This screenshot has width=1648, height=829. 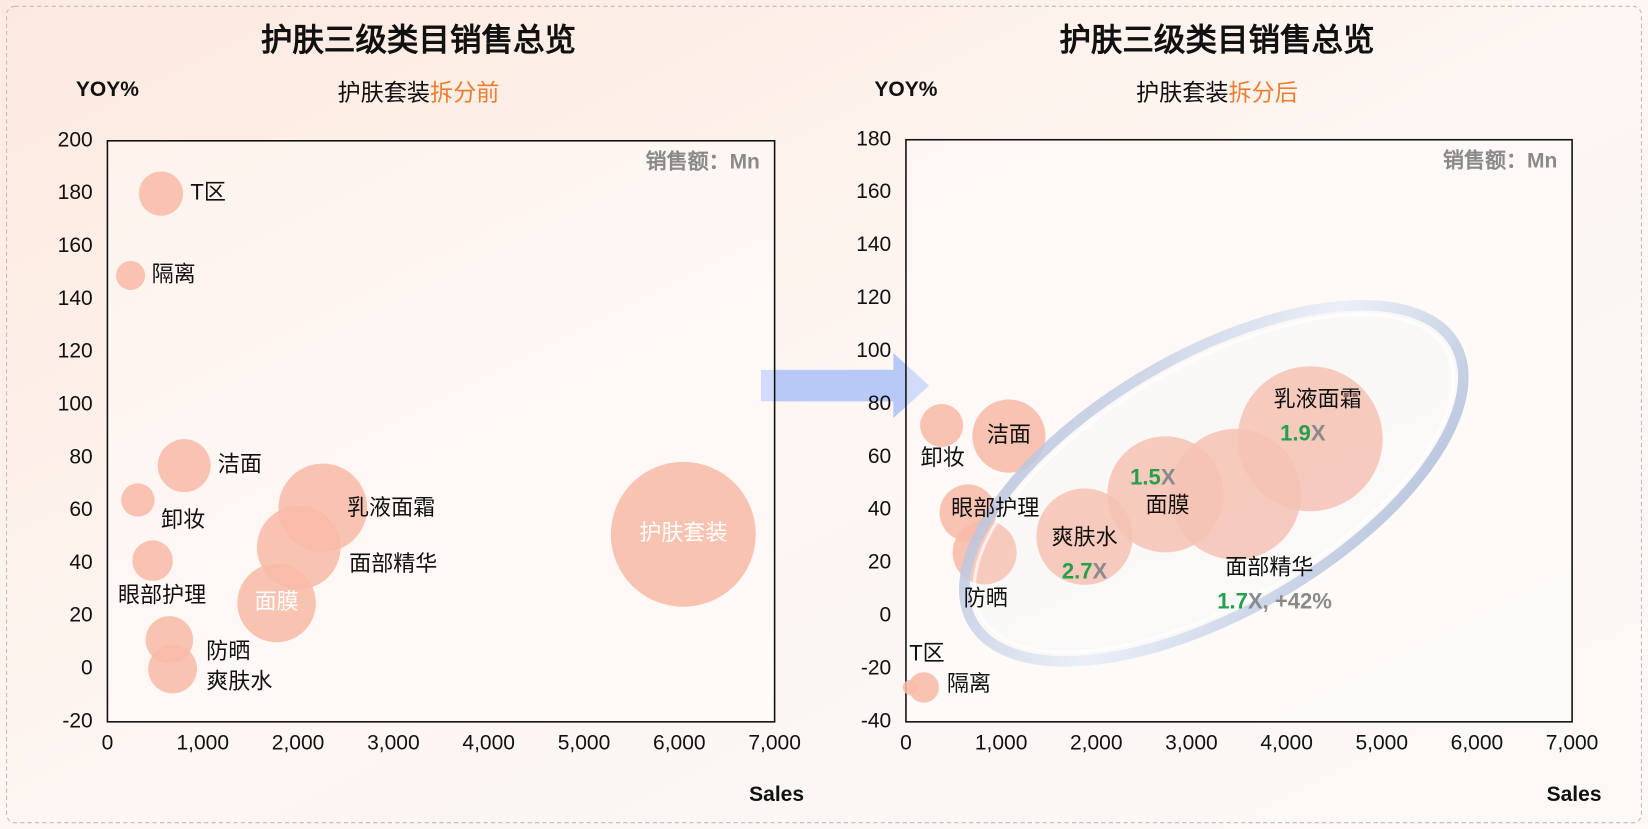 What do you see at coordinates (1217, 93) in the screenshot?
I see `subtitle: 护肤套装拆分后` at bounding box center [1217, 93].